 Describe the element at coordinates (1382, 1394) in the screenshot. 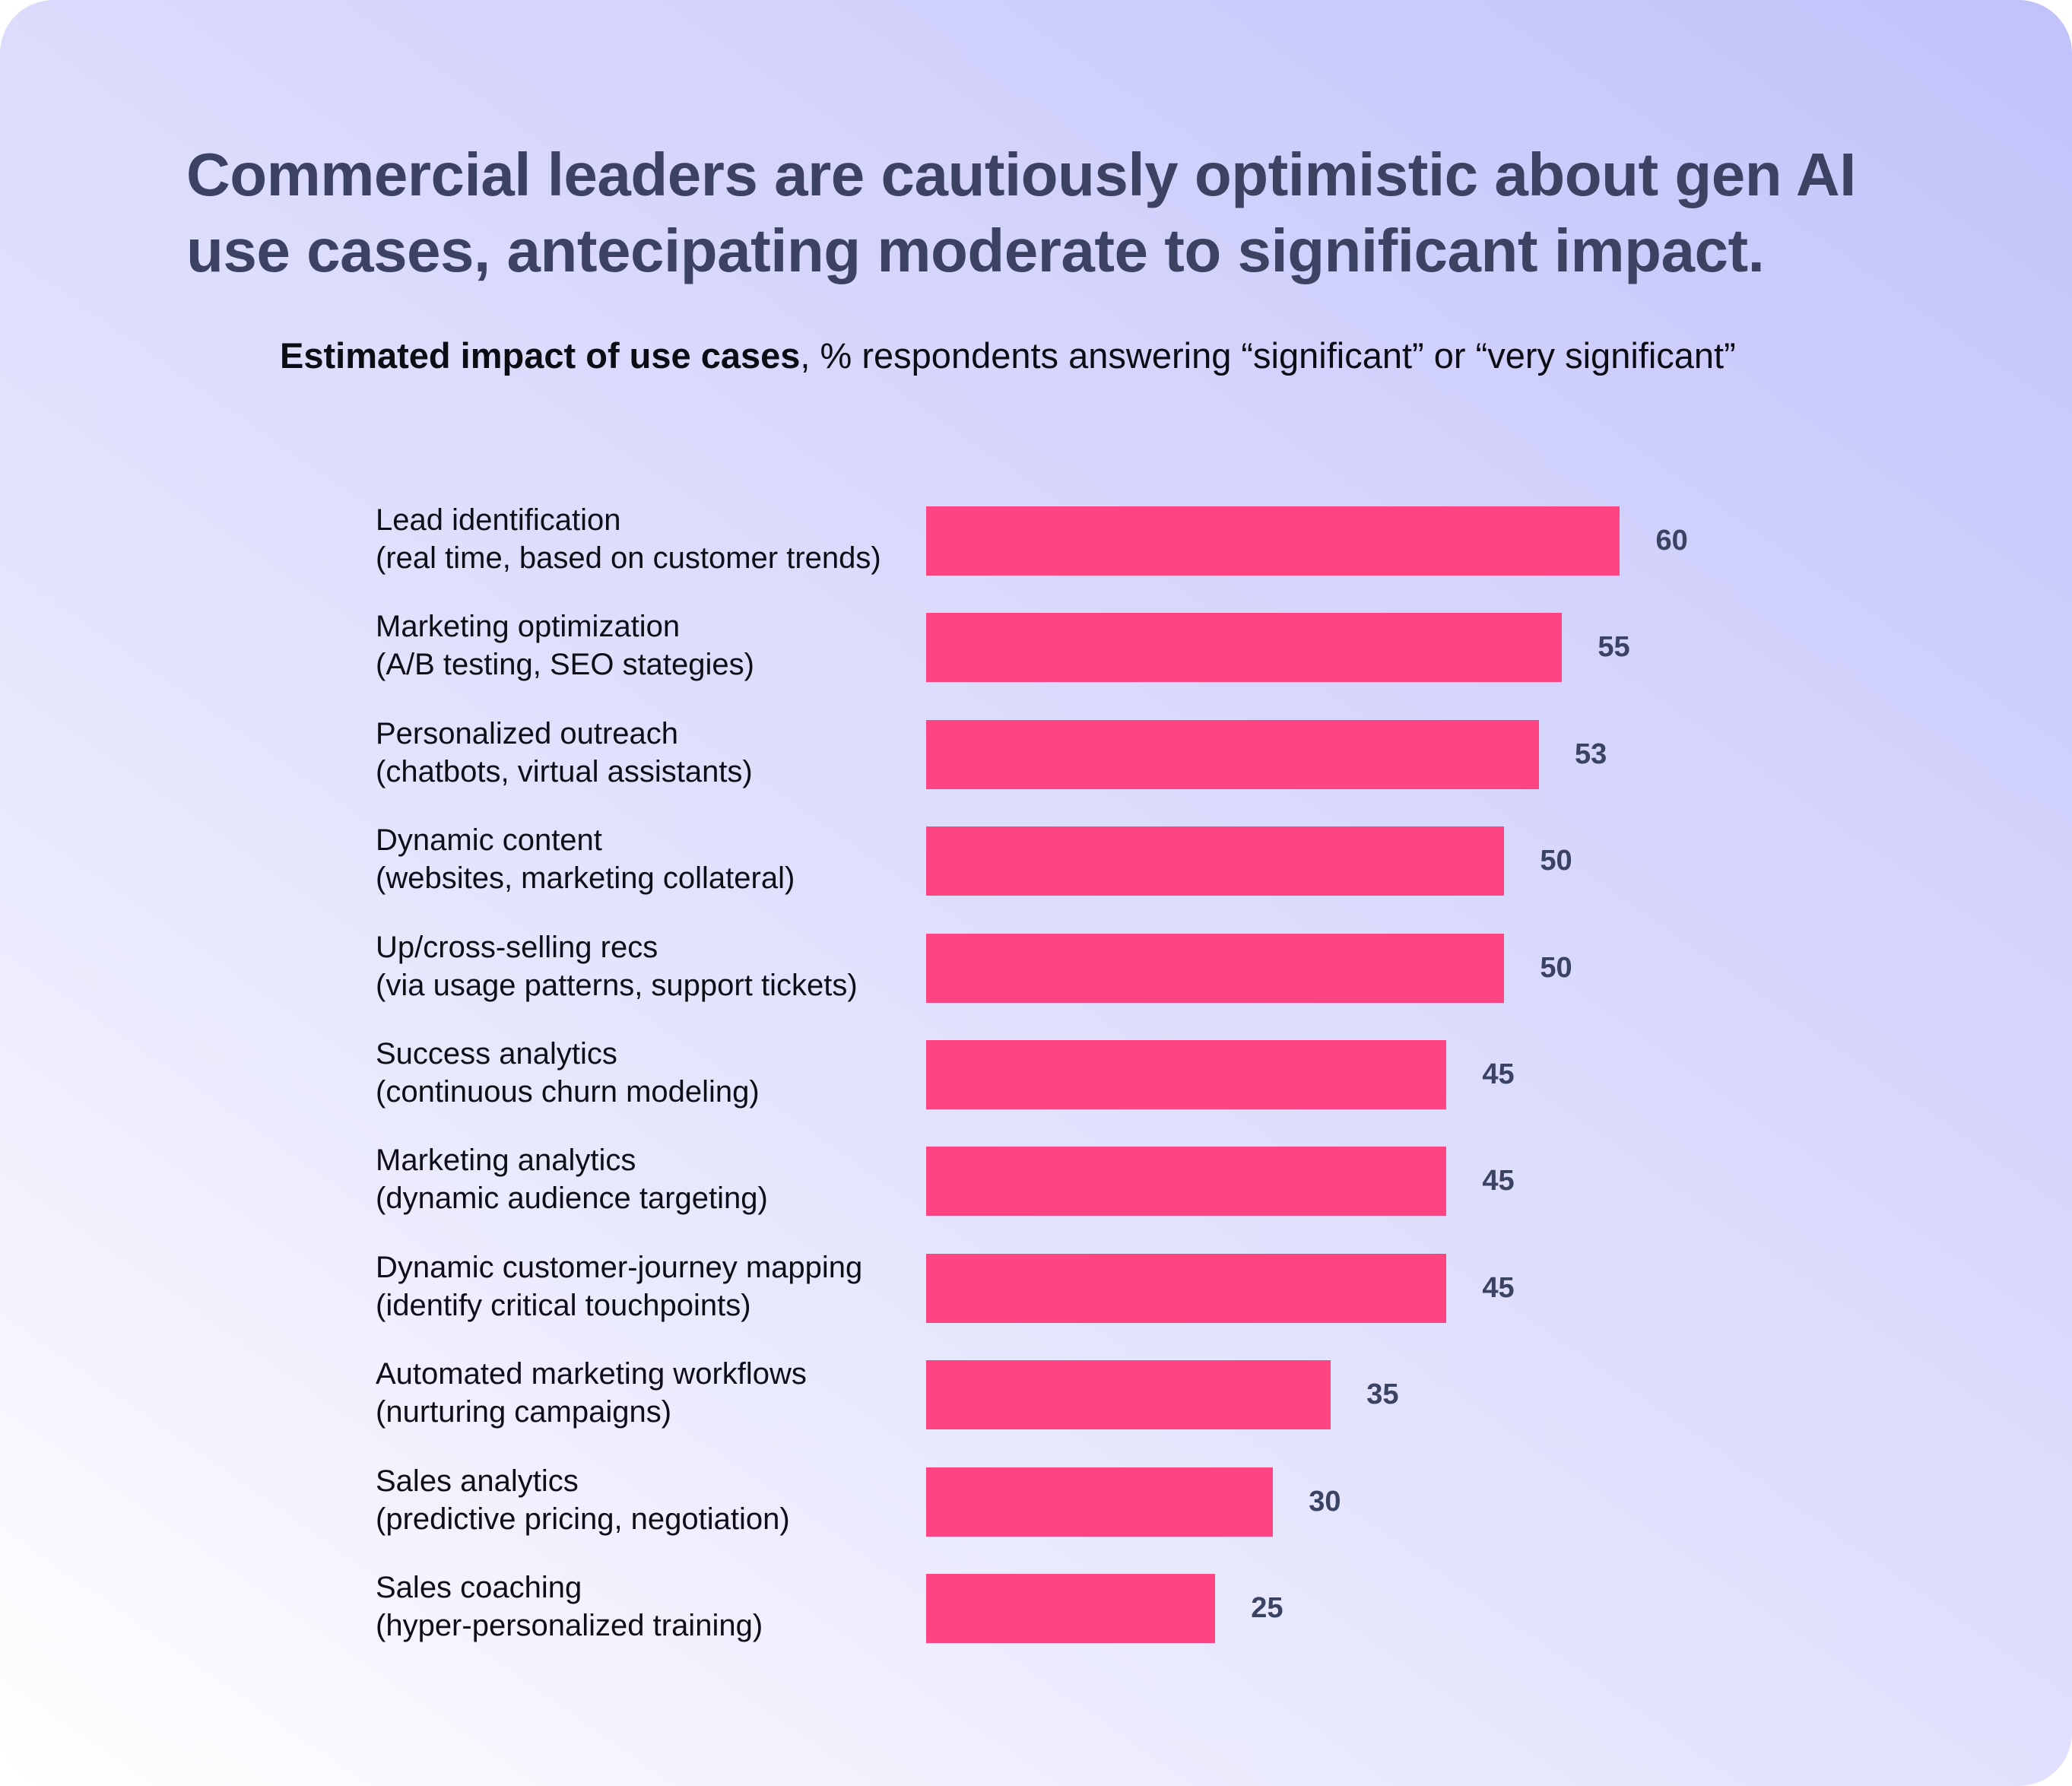

I see `value-label: 35` at that location.